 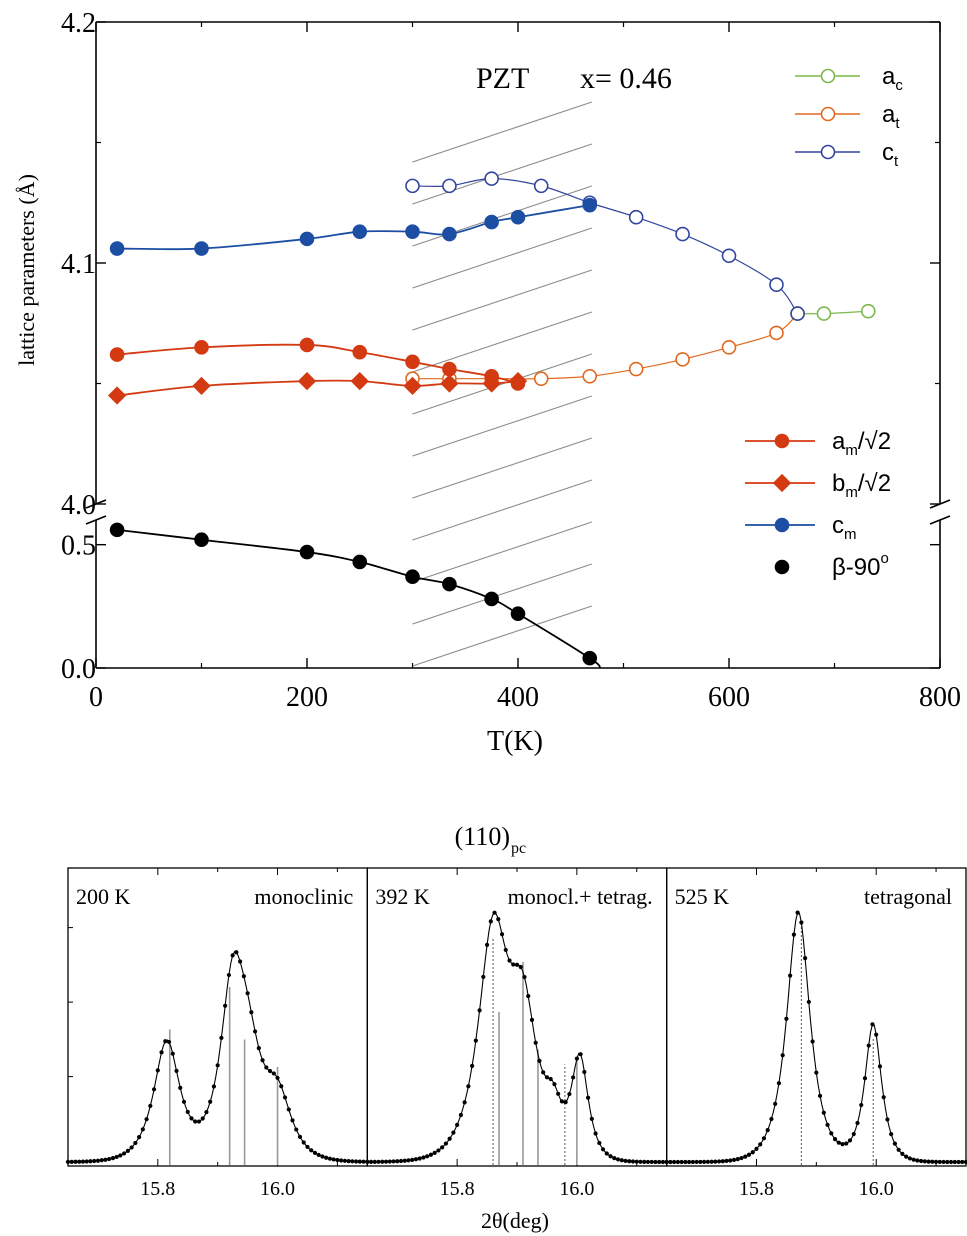 What do you see at coordinates (847, 116) in the screenshot?
I see `legend-entry-top: at` at bounding box center [847, 116].